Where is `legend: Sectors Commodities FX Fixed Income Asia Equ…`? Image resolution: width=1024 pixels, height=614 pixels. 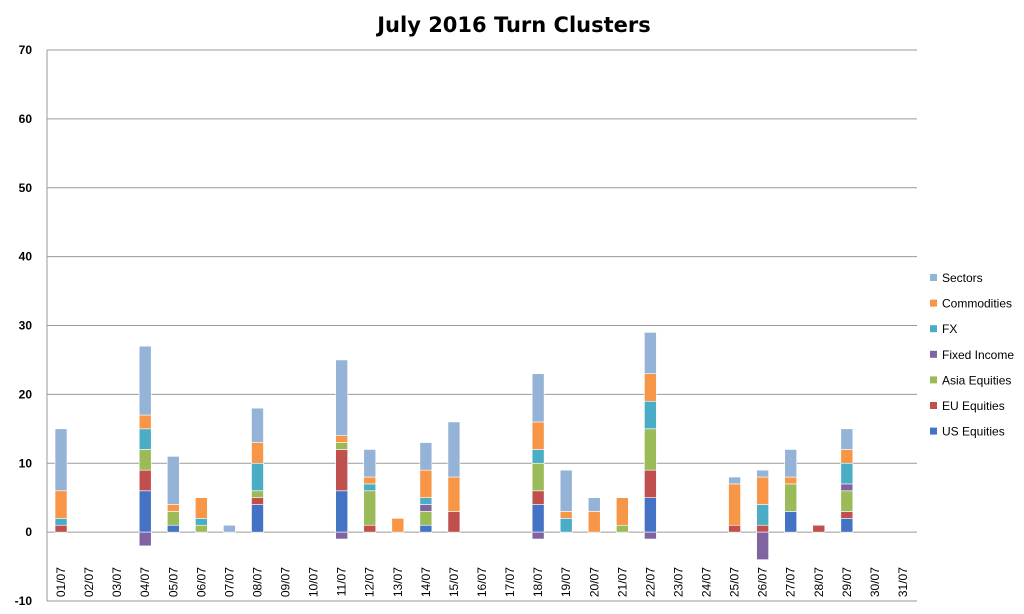 legend: Sectors Commodities FX Fixed Income Asia Equ… is located at coordinates (972, 355).